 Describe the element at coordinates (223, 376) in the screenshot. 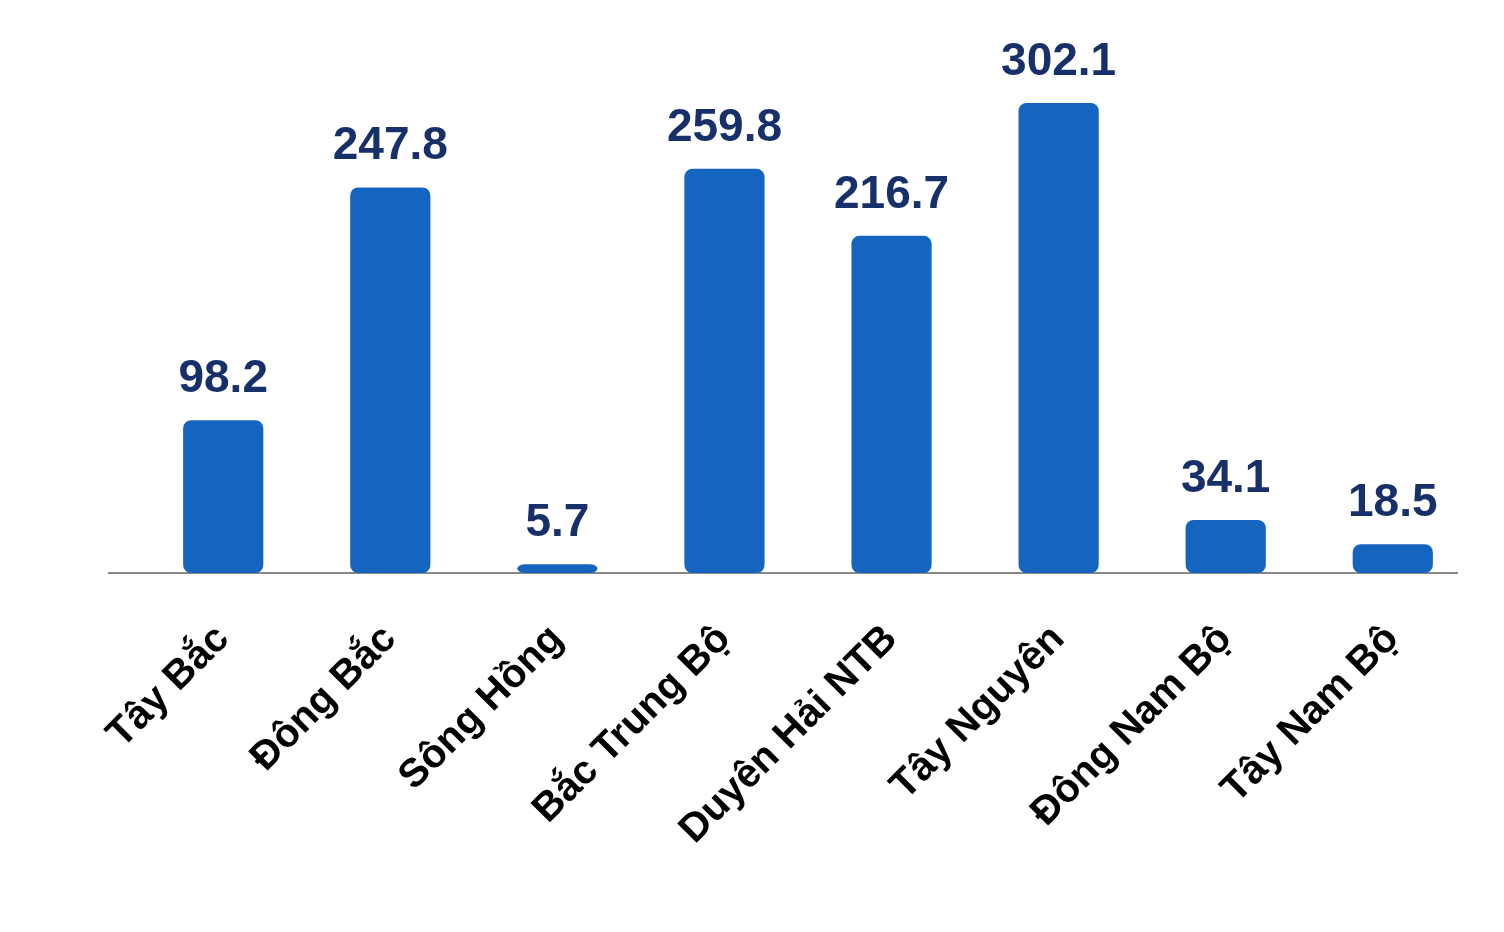

I see `data-label: 98.2` at that location.